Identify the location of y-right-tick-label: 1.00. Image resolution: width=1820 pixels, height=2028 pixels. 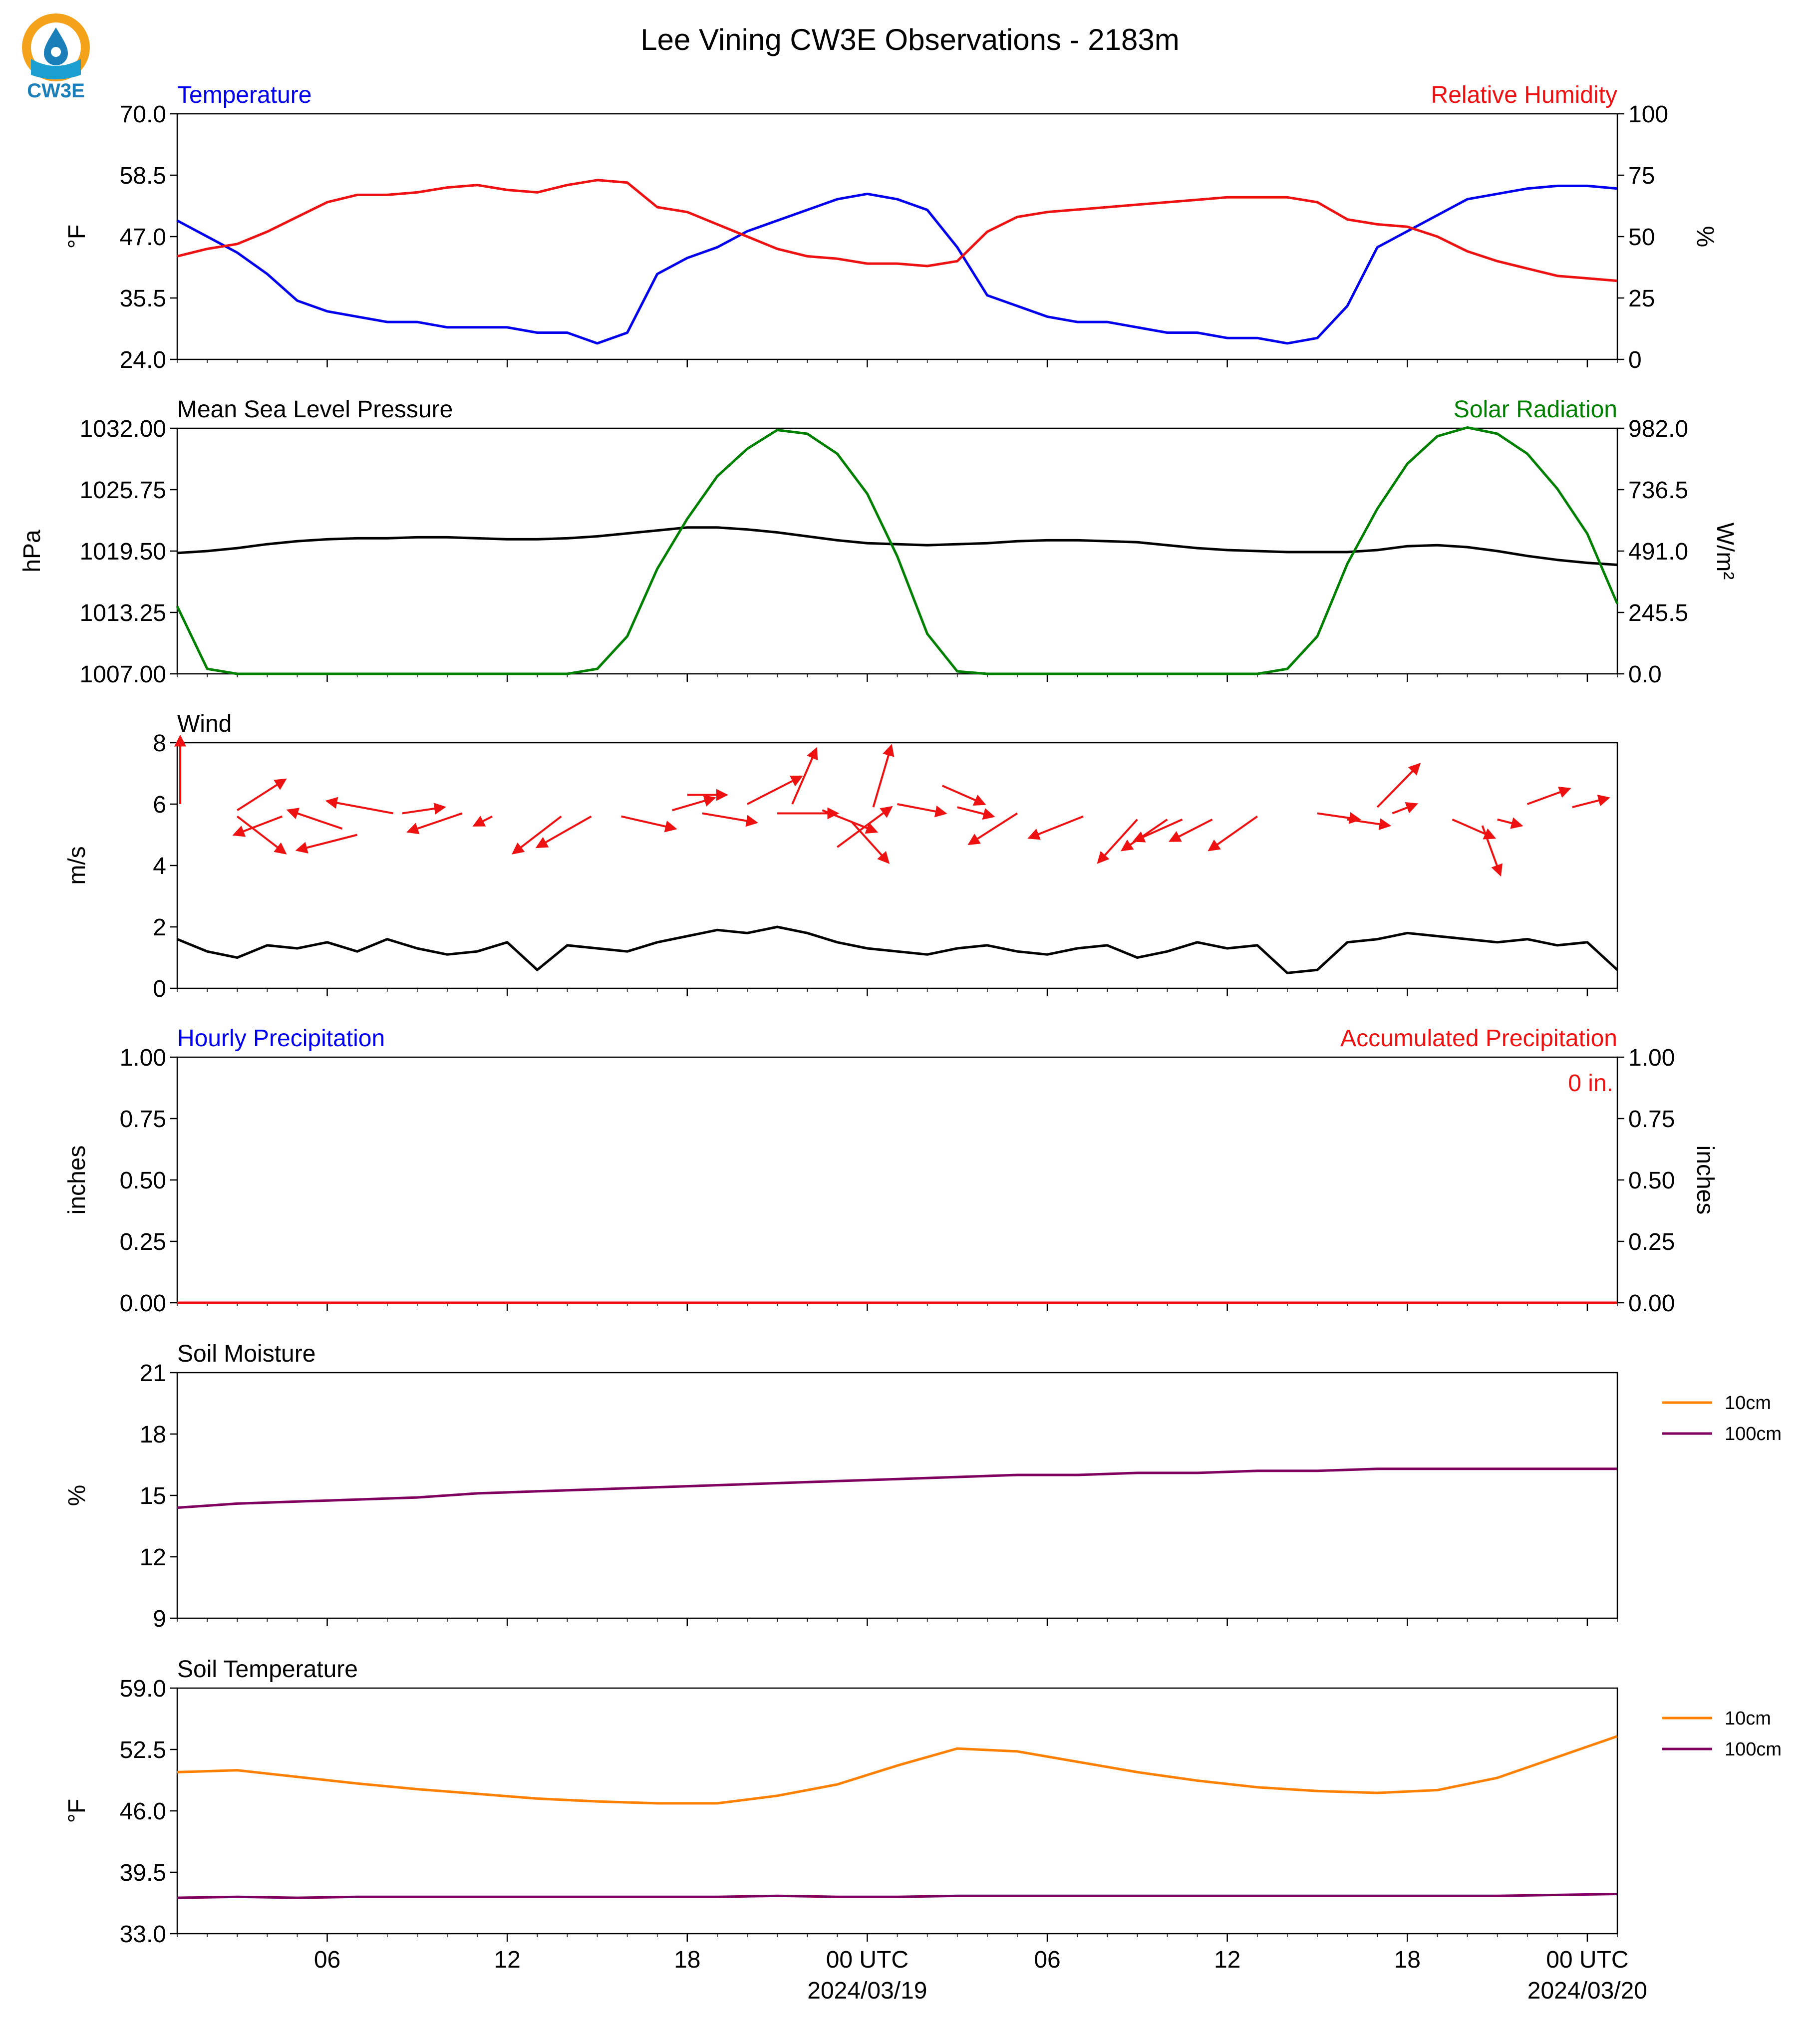
(1651, 1058).